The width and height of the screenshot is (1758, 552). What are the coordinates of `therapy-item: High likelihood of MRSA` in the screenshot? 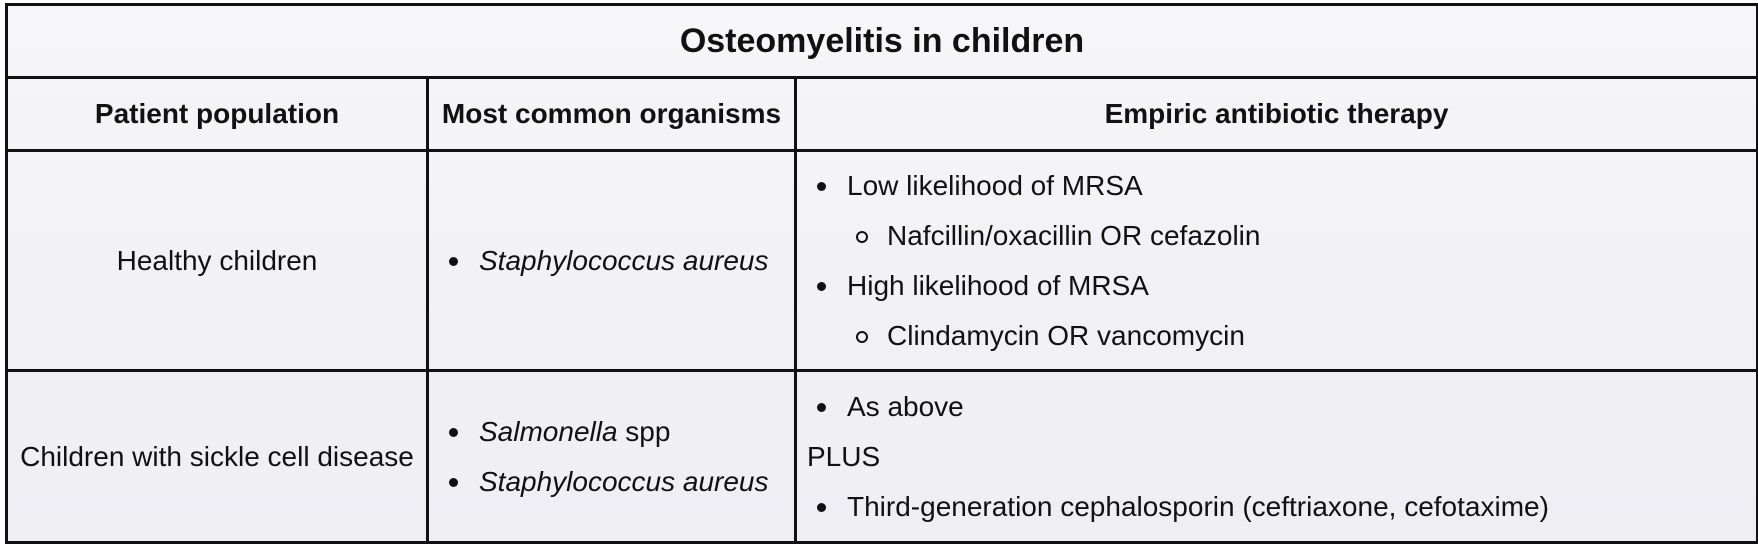 It's located at (1281, 286).